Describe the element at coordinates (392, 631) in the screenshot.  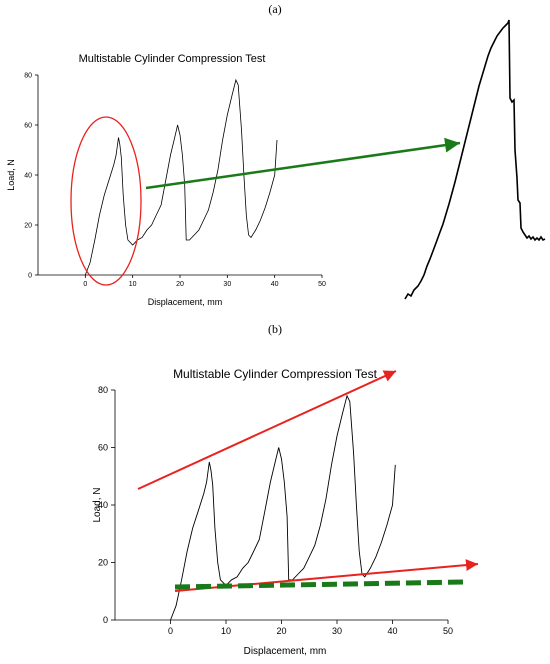
I see `chart-b-xtick-label: 40` at that location.